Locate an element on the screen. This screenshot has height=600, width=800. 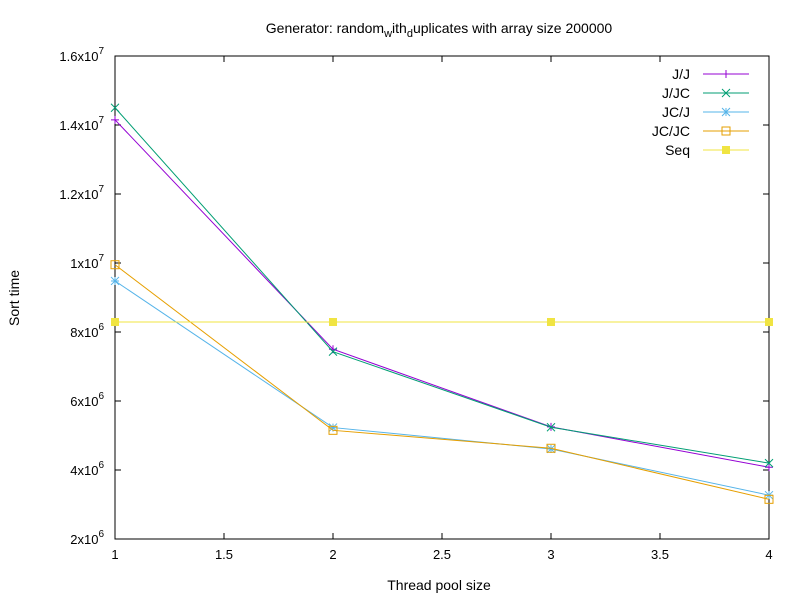
y-tick-label: 2x10⁶ is located at coordinates (87, 538).